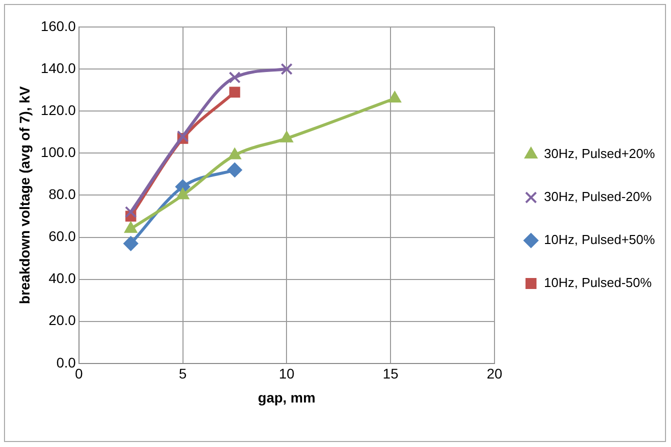  I want to click on legend-label: 30Hz, Pulsed+20%, so click(600, 154).